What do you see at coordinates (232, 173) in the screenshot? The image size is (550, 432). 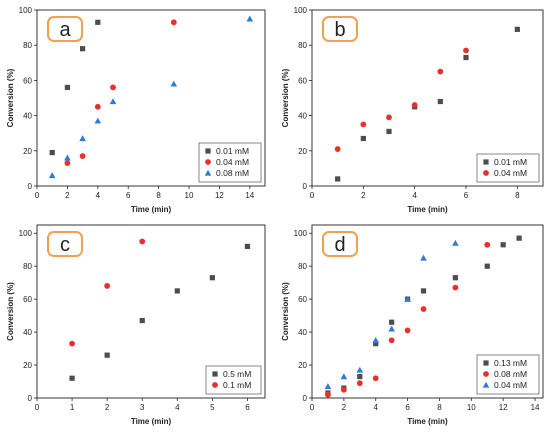 I see `legend-label: 0.08 mM` at bounding box center [232, 173].